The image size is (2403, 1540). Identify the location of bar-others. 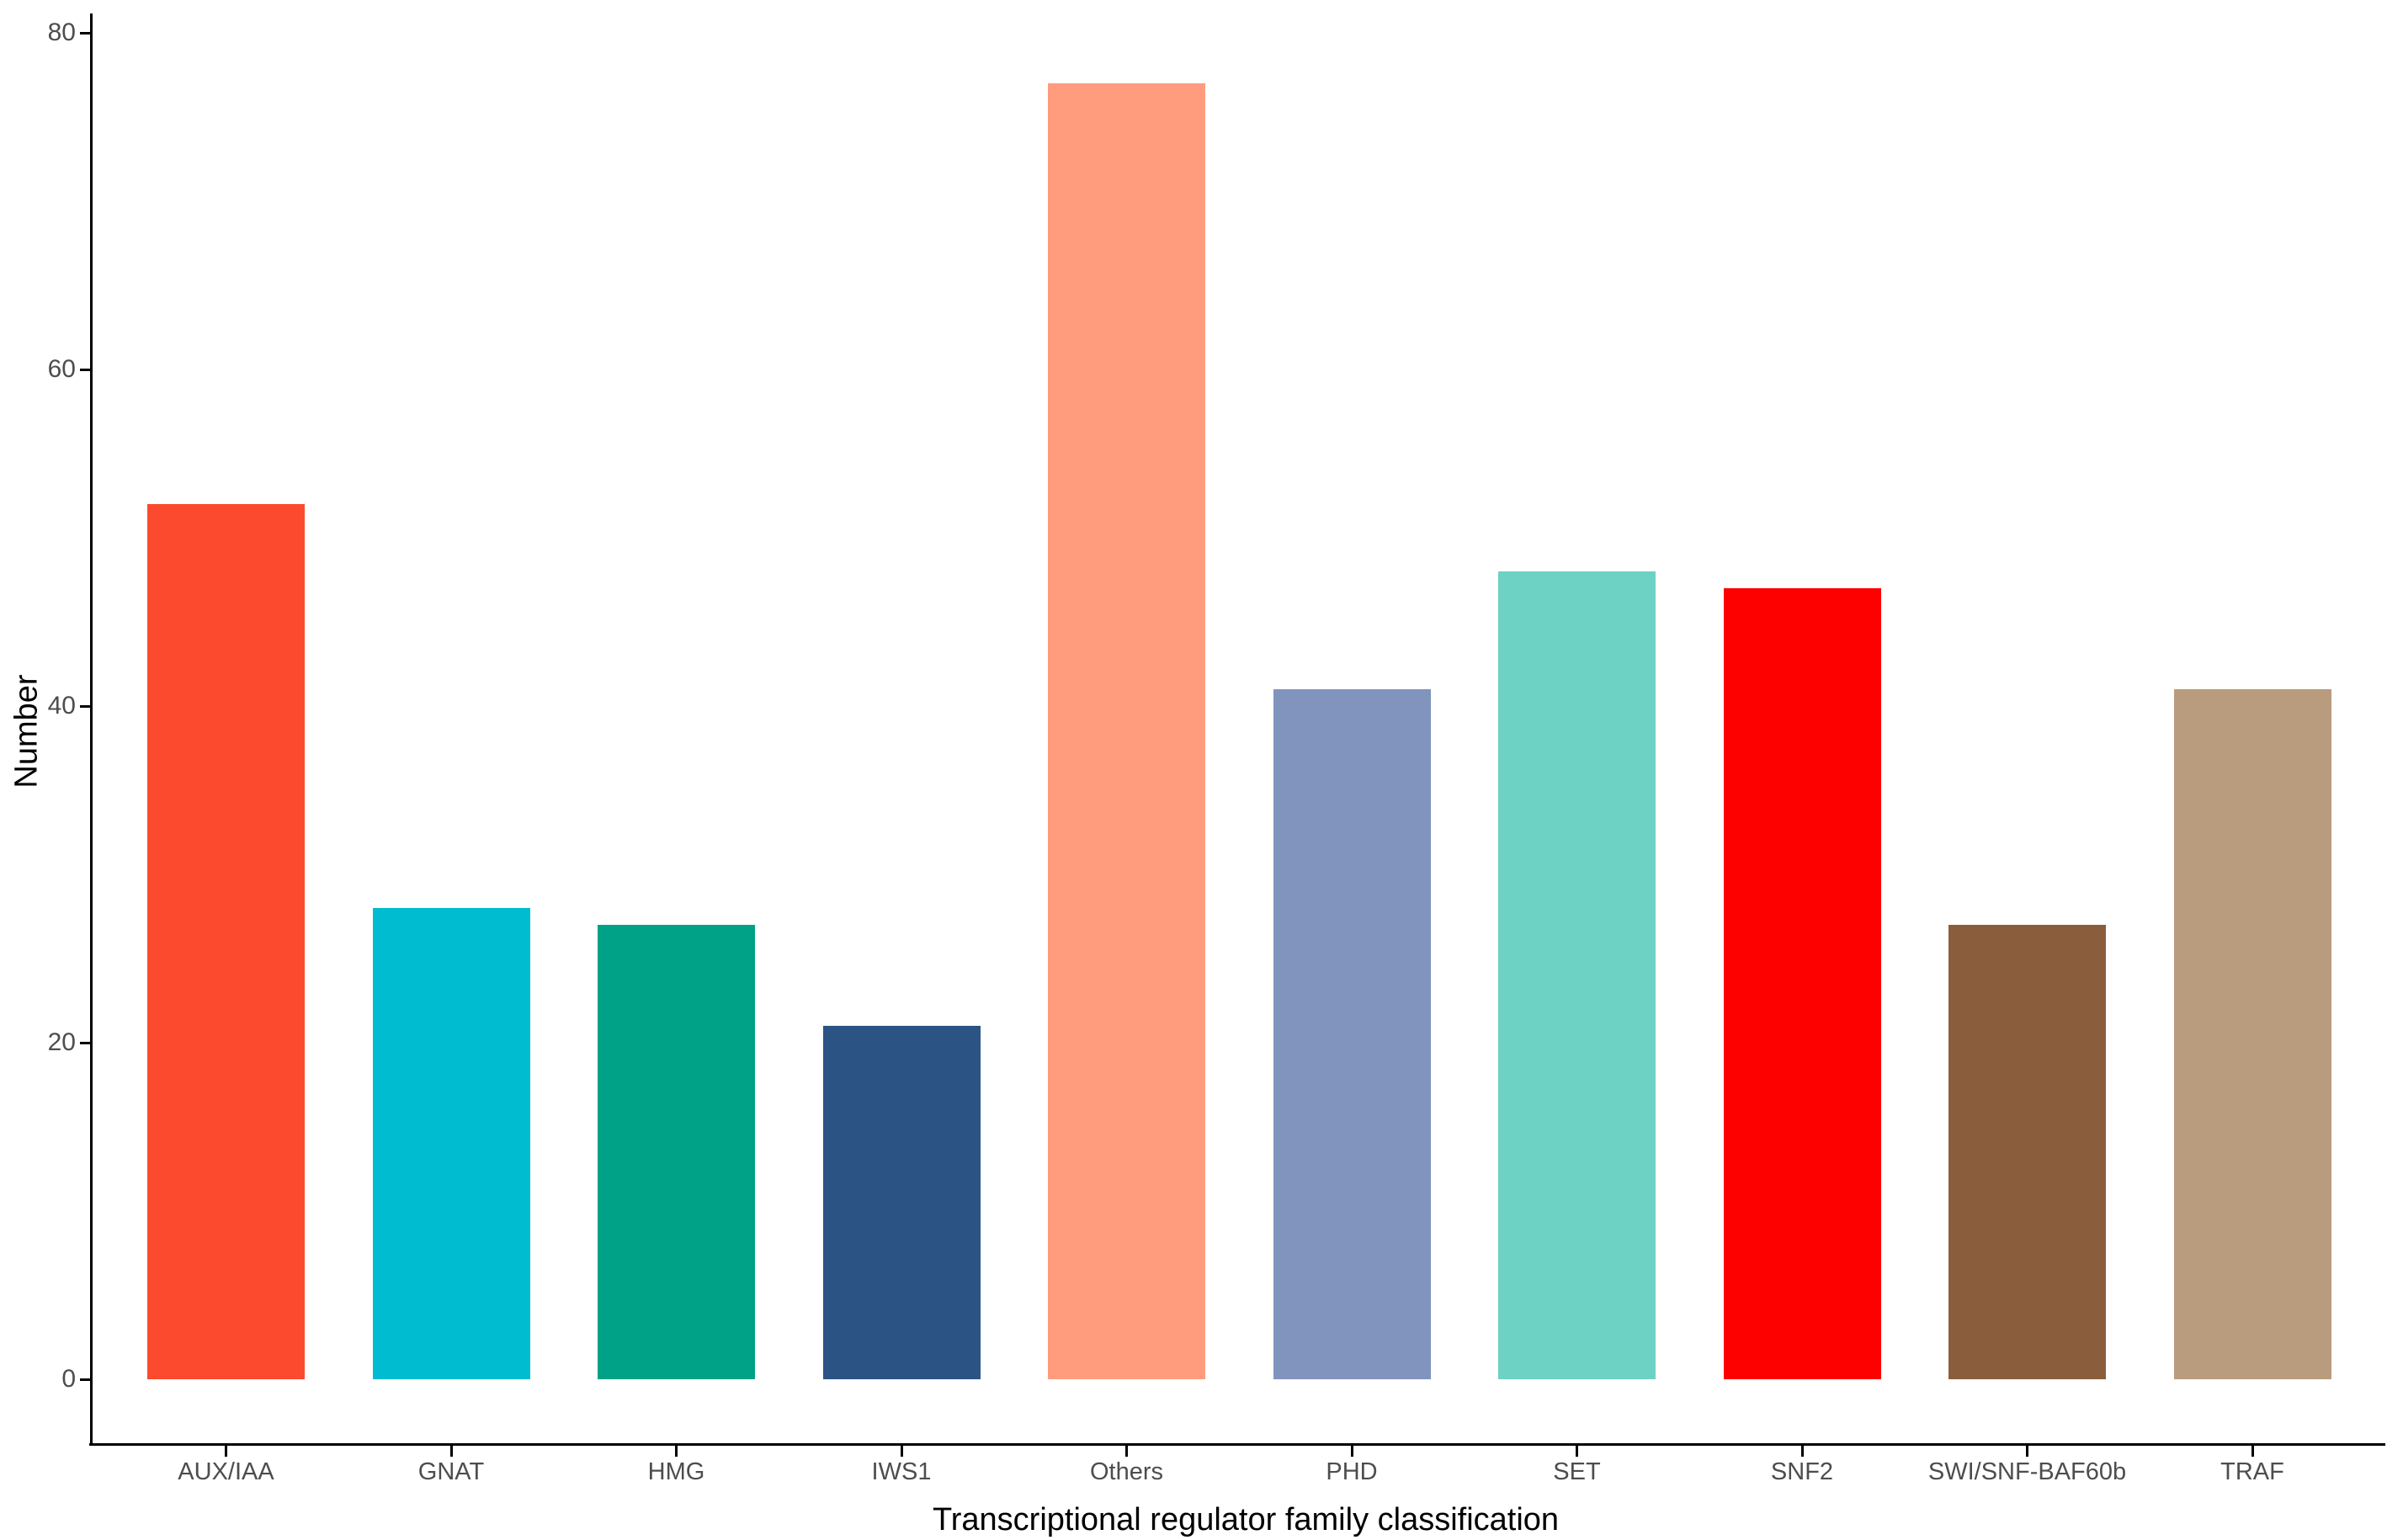
(1127, 731).